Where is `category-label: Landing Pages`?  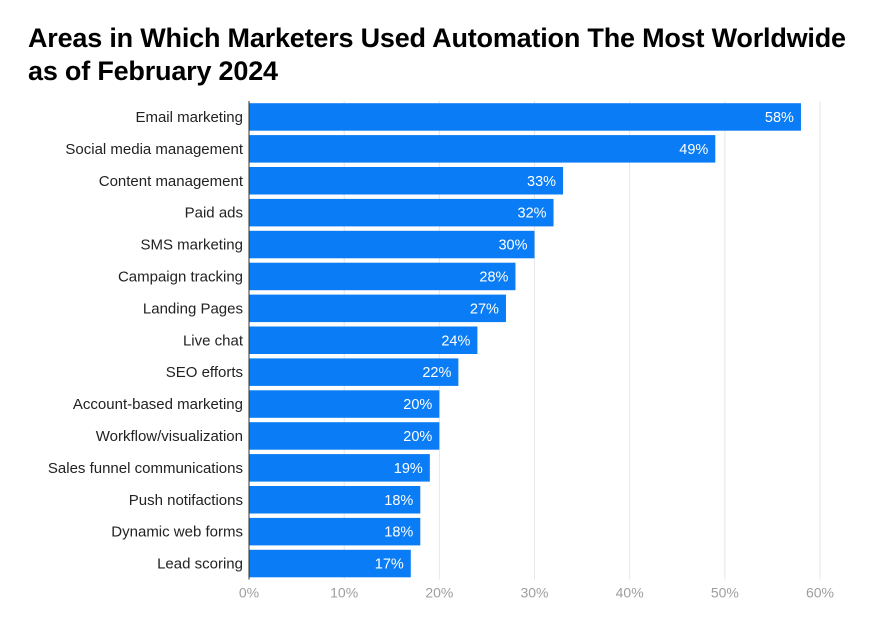
category-label: Landing Pages is located at coordinates (193, 308).